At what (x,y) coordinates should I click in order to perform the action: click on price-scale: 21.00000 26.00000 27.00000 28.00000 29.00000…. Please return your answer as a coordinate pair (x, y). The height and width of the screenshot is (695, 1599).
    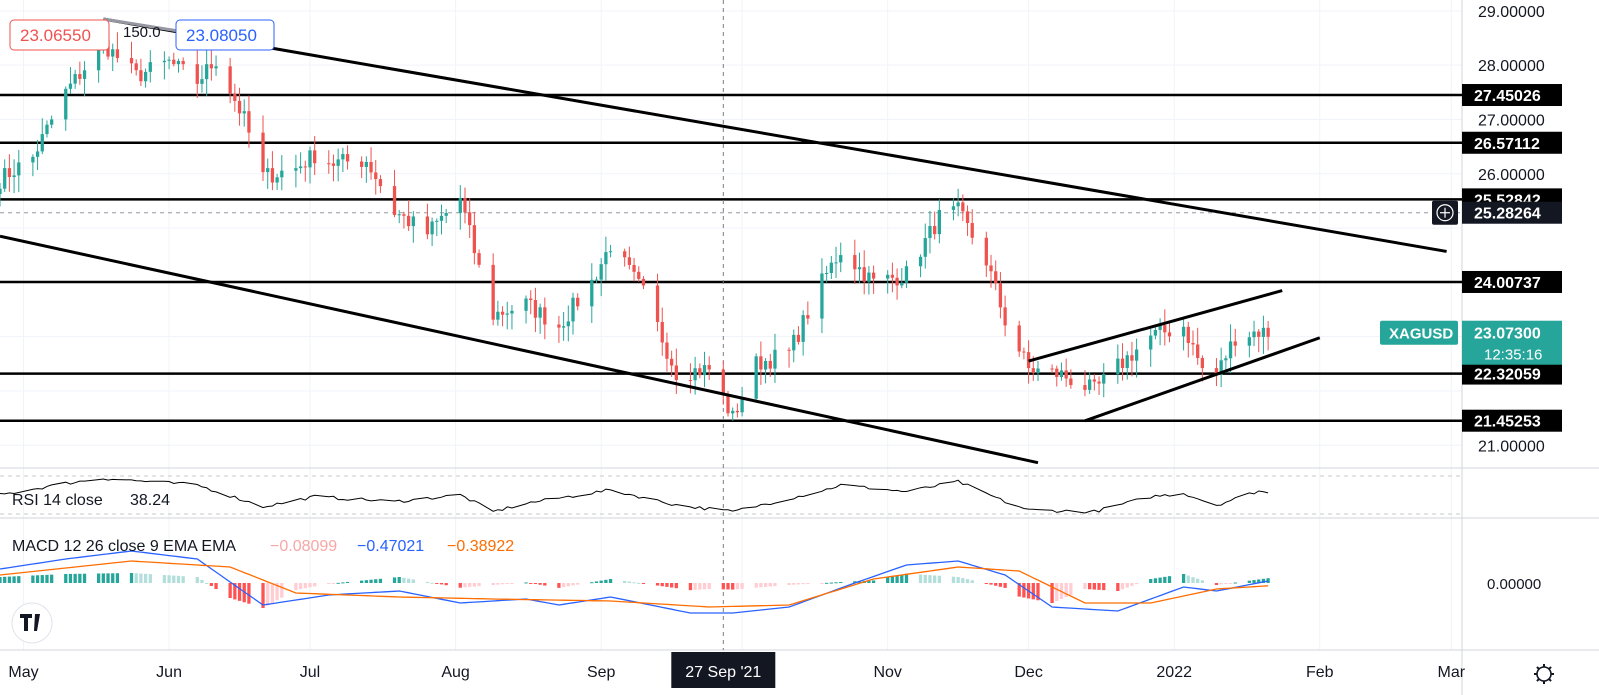
    Looking at the image, I should click on (1471, 298).